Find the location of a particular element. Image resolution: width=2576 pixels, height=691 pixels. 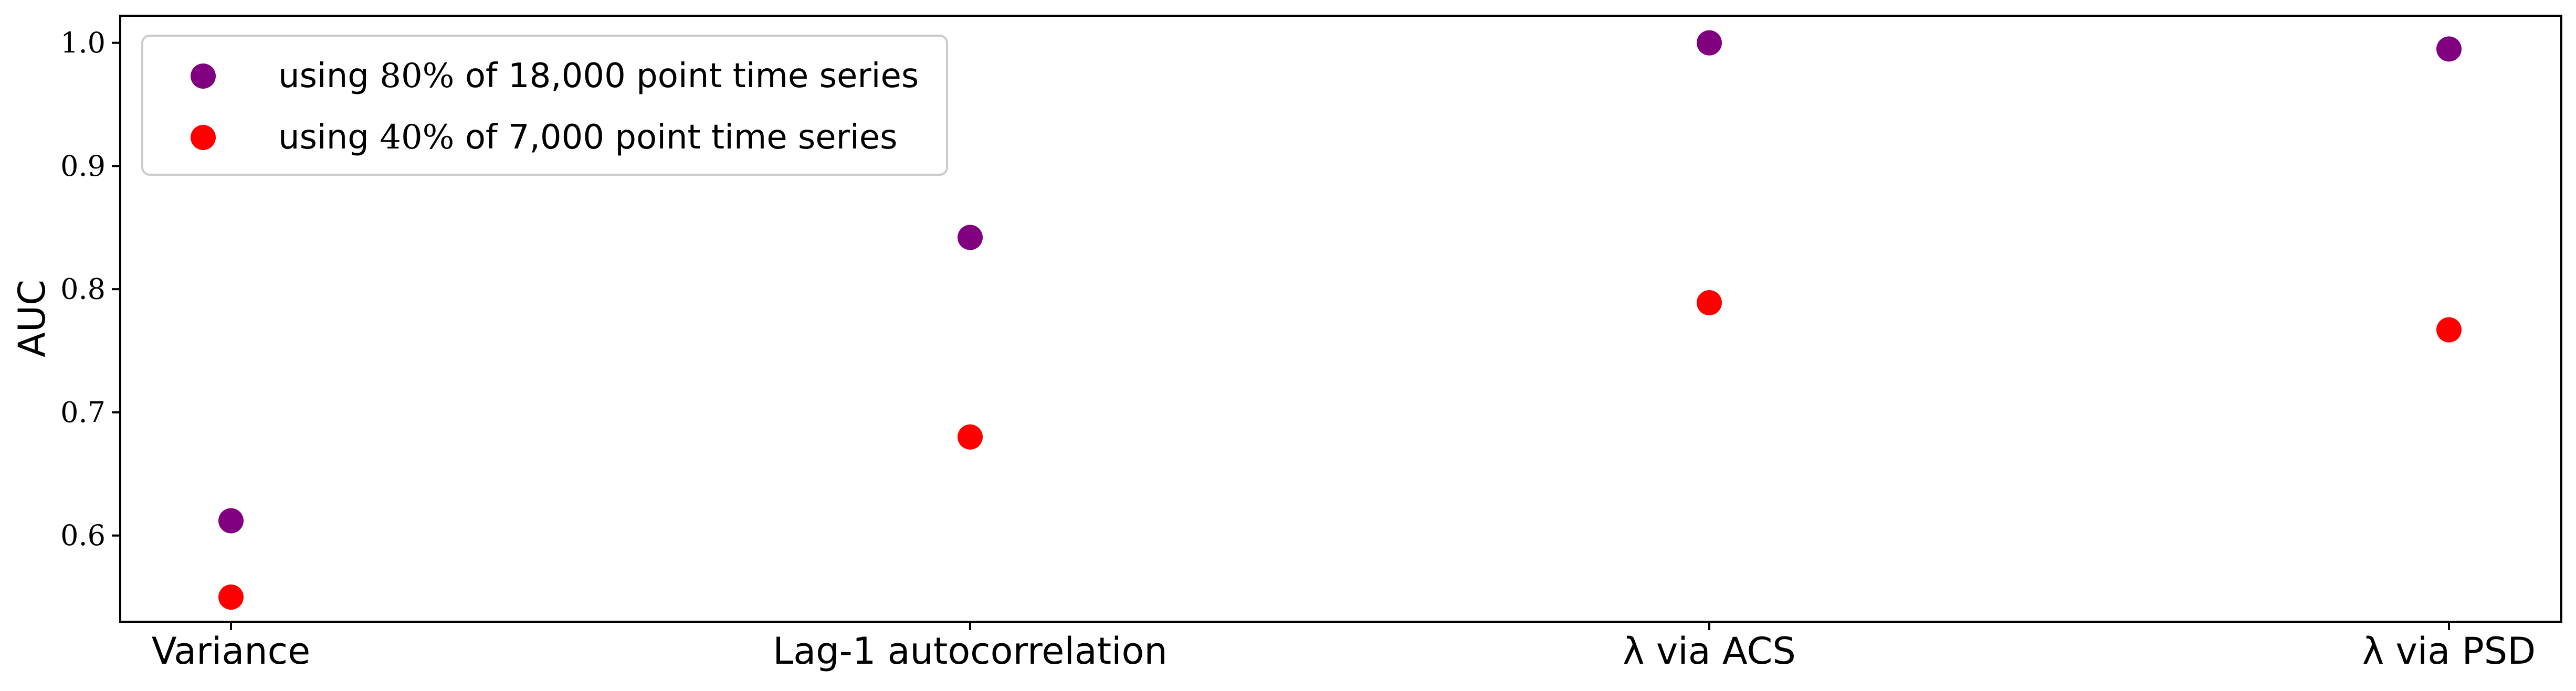

y-axis-ticks: 0.6 0.7 0.8 0.9 1.0 is located at coordinates (90, 289).